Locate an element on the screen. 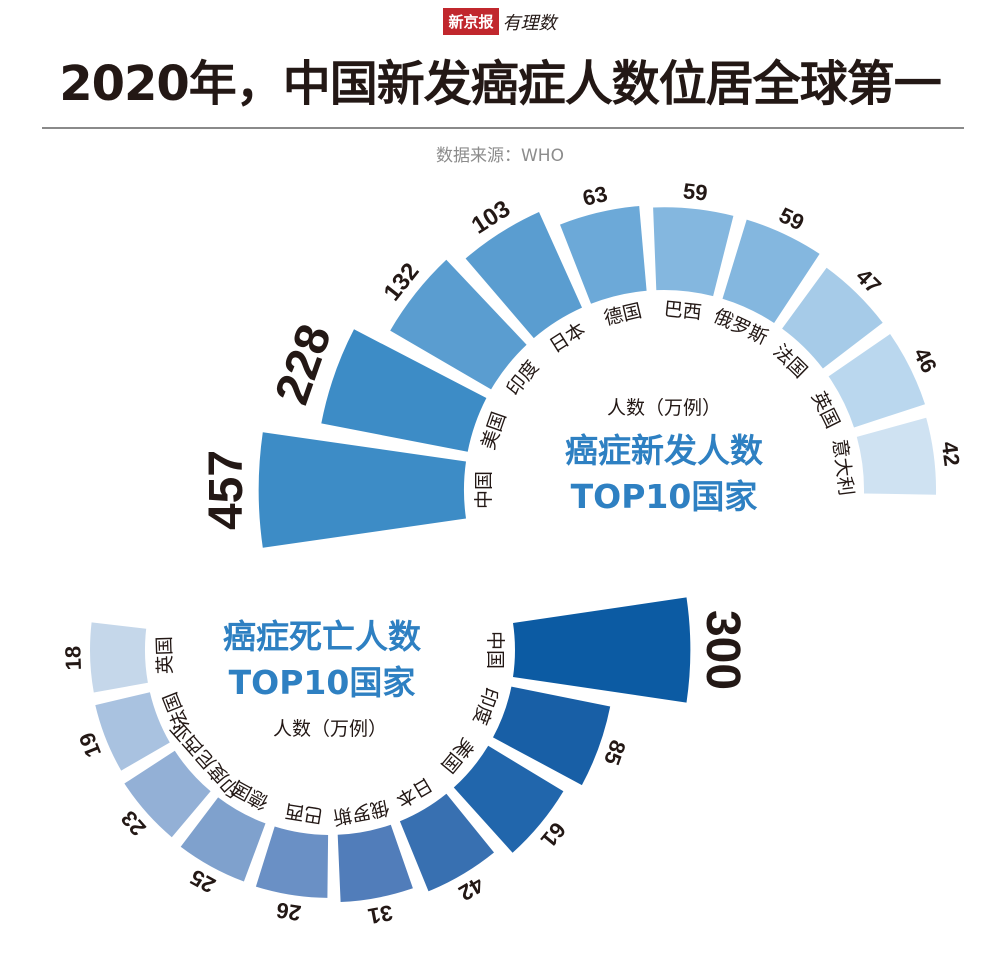 The height and width of the screenshot is (959, 1000). value-label: 31 is located at coordinates (380, 914).